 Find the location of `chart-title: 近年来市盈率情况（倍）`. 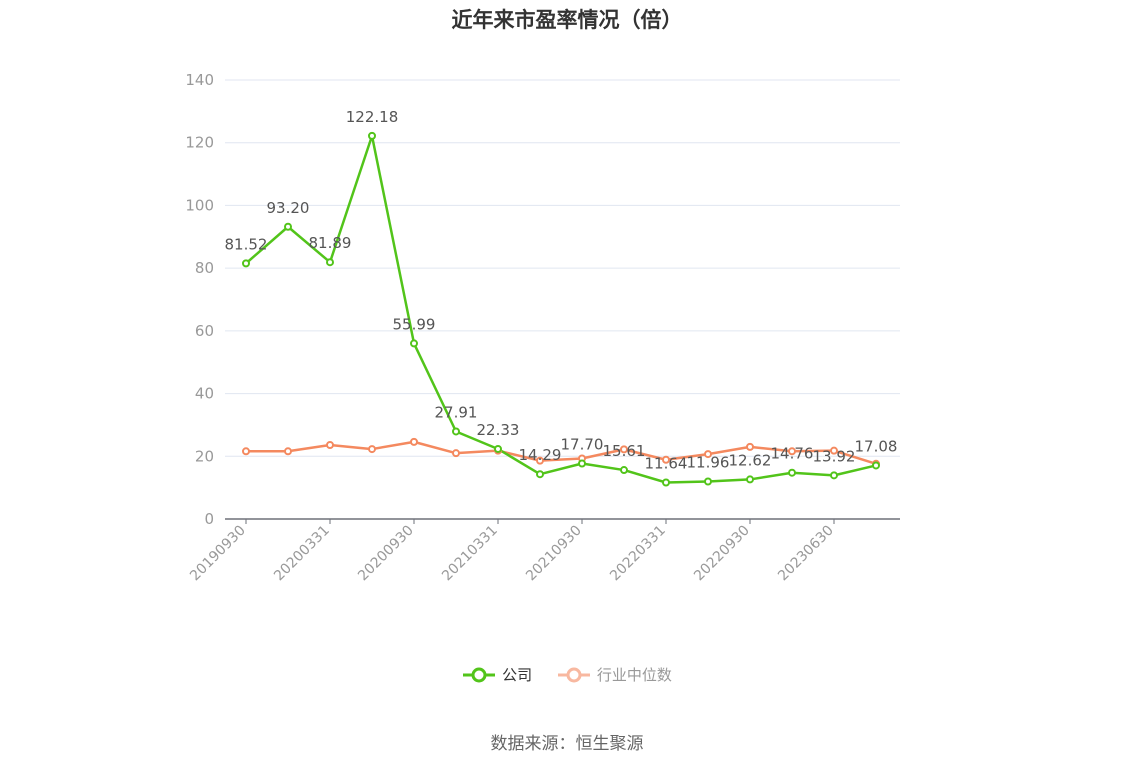

chart-title: 近年来市盈率情况（倍） is located at coordinates (567, 20).